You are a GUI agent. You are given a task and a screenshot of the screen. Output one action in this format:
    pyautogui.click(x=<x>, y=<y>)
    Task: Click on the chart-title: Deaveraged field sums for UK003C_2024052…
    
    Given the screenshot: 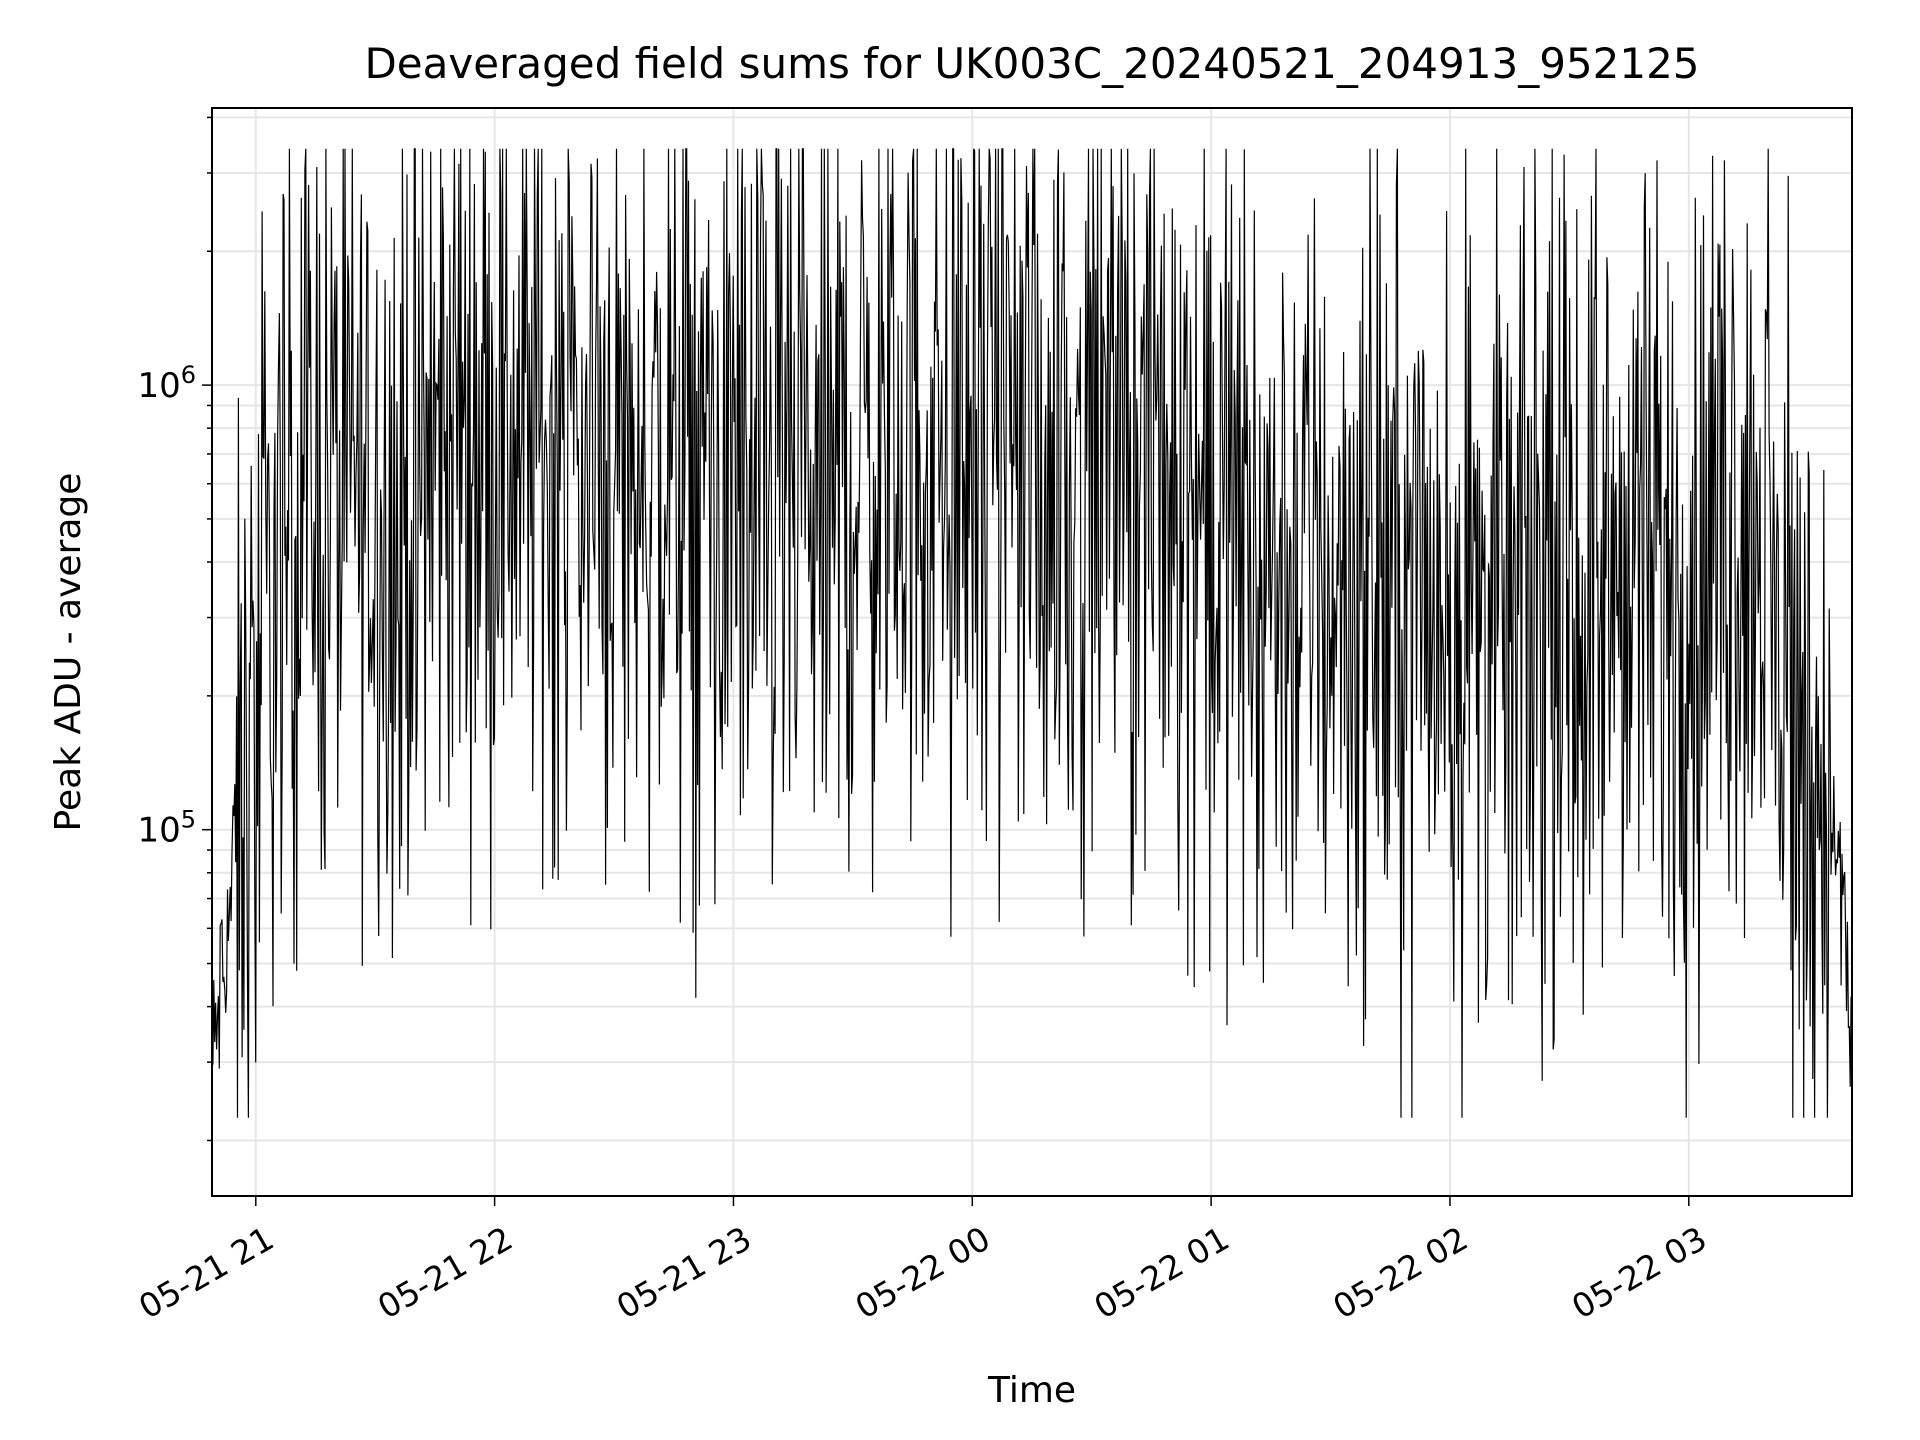 What is the action you would take?
    pyautogui.click(x=1031, y=63)
    